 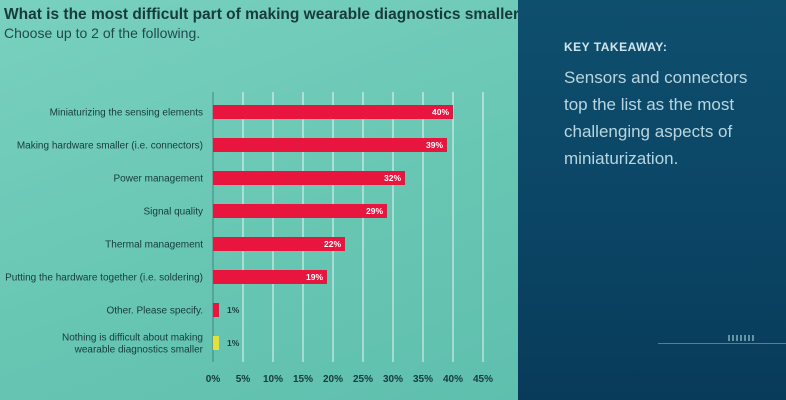 What do you see at coordinates (303, 379) in the screenshot?
I see `x-tick-label: 15%` at bounding box center [303, 379].